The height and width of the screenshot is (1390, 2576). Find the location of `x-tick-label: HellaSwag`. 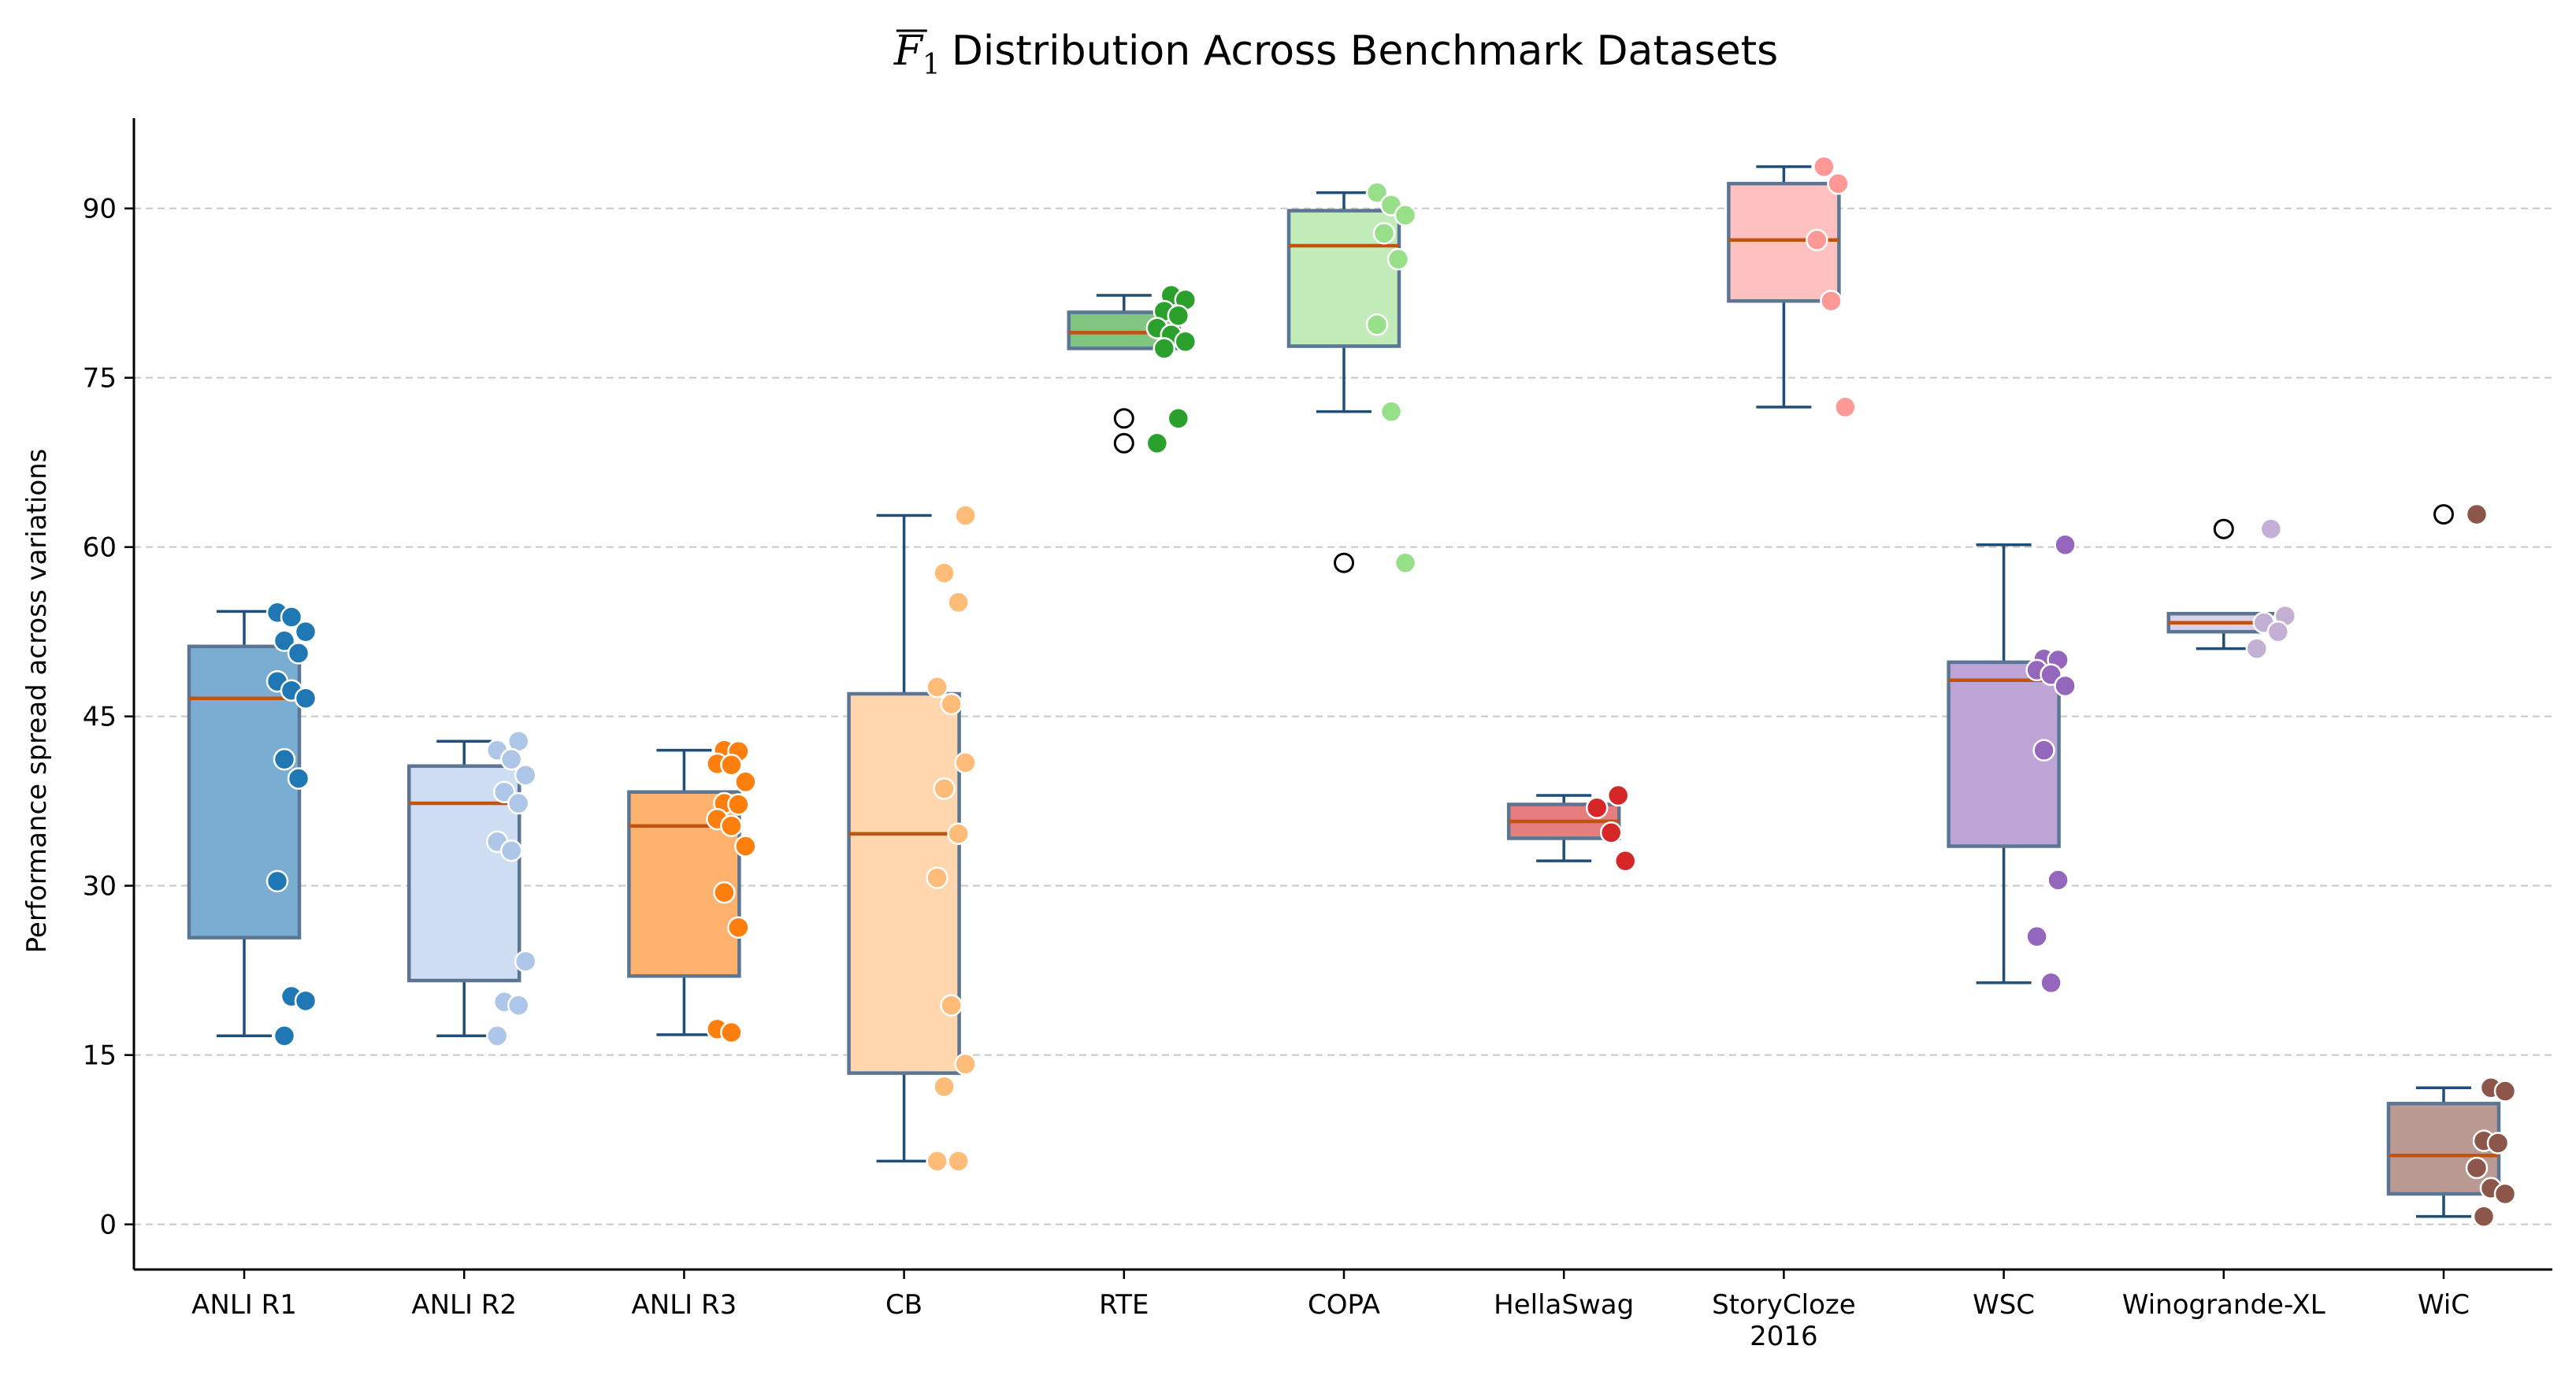

x-tick-label: HellaSwag is located at coordinates (1564, 1305).